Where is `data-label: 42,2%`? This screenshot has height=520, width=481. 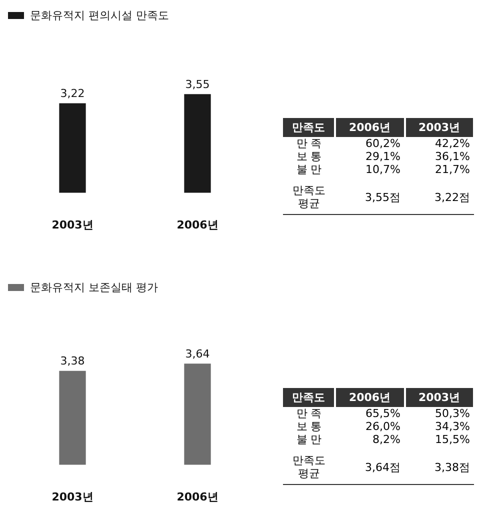
data-label: 42,2% is located at coordinates (452, 143).